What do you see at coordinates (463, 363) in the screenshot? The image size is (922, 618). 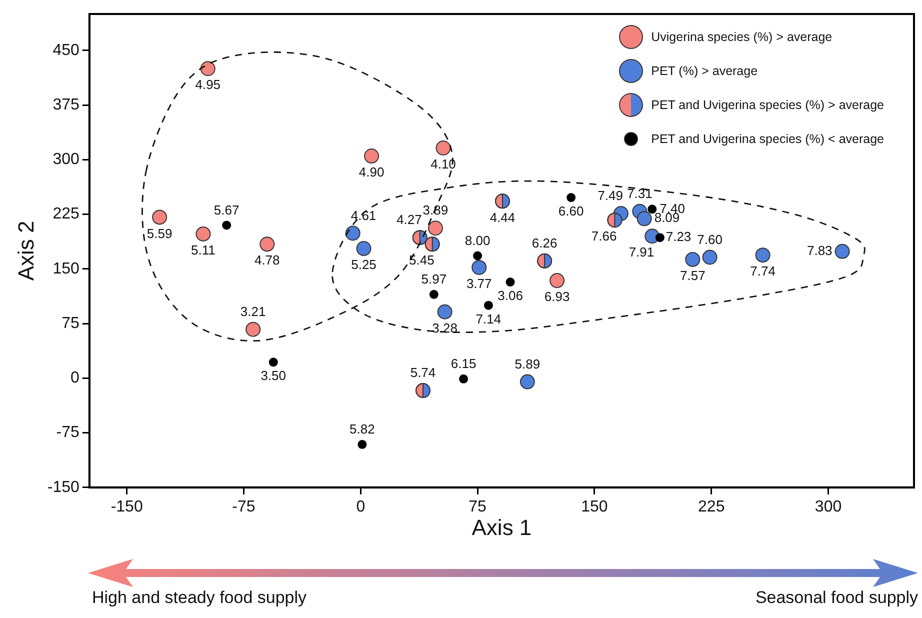 I see `annotation: 6.15` at bounding box center [463, 363].